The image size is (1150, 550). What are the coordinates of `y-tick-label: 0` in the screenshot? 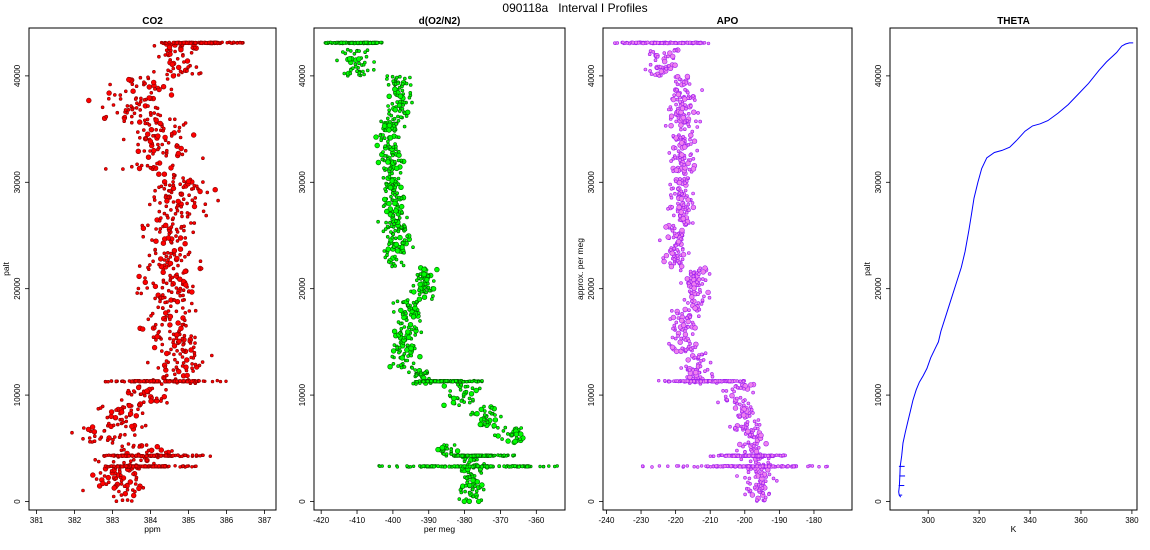 It's located at (591, 501).